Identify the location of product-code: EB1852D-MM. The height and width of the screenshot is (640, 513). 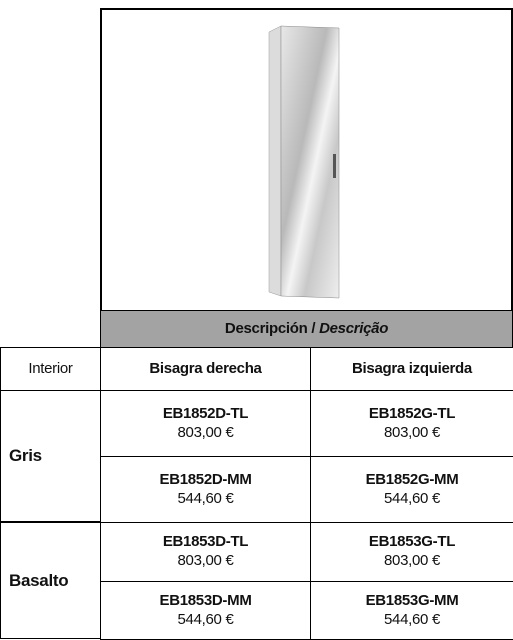
(205, 479).